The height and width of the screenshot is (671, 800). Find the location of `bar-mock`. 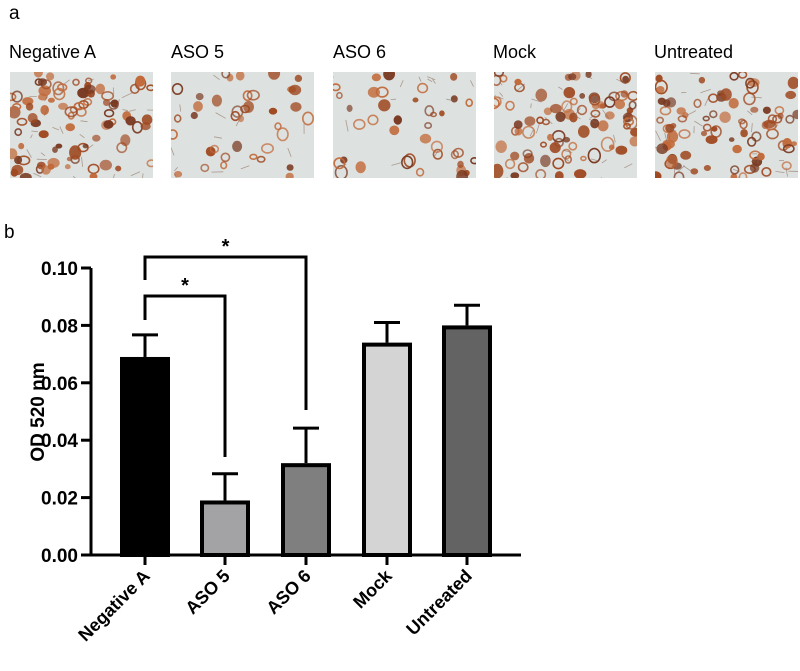

bar-mock is located at coordinates (387, 449).